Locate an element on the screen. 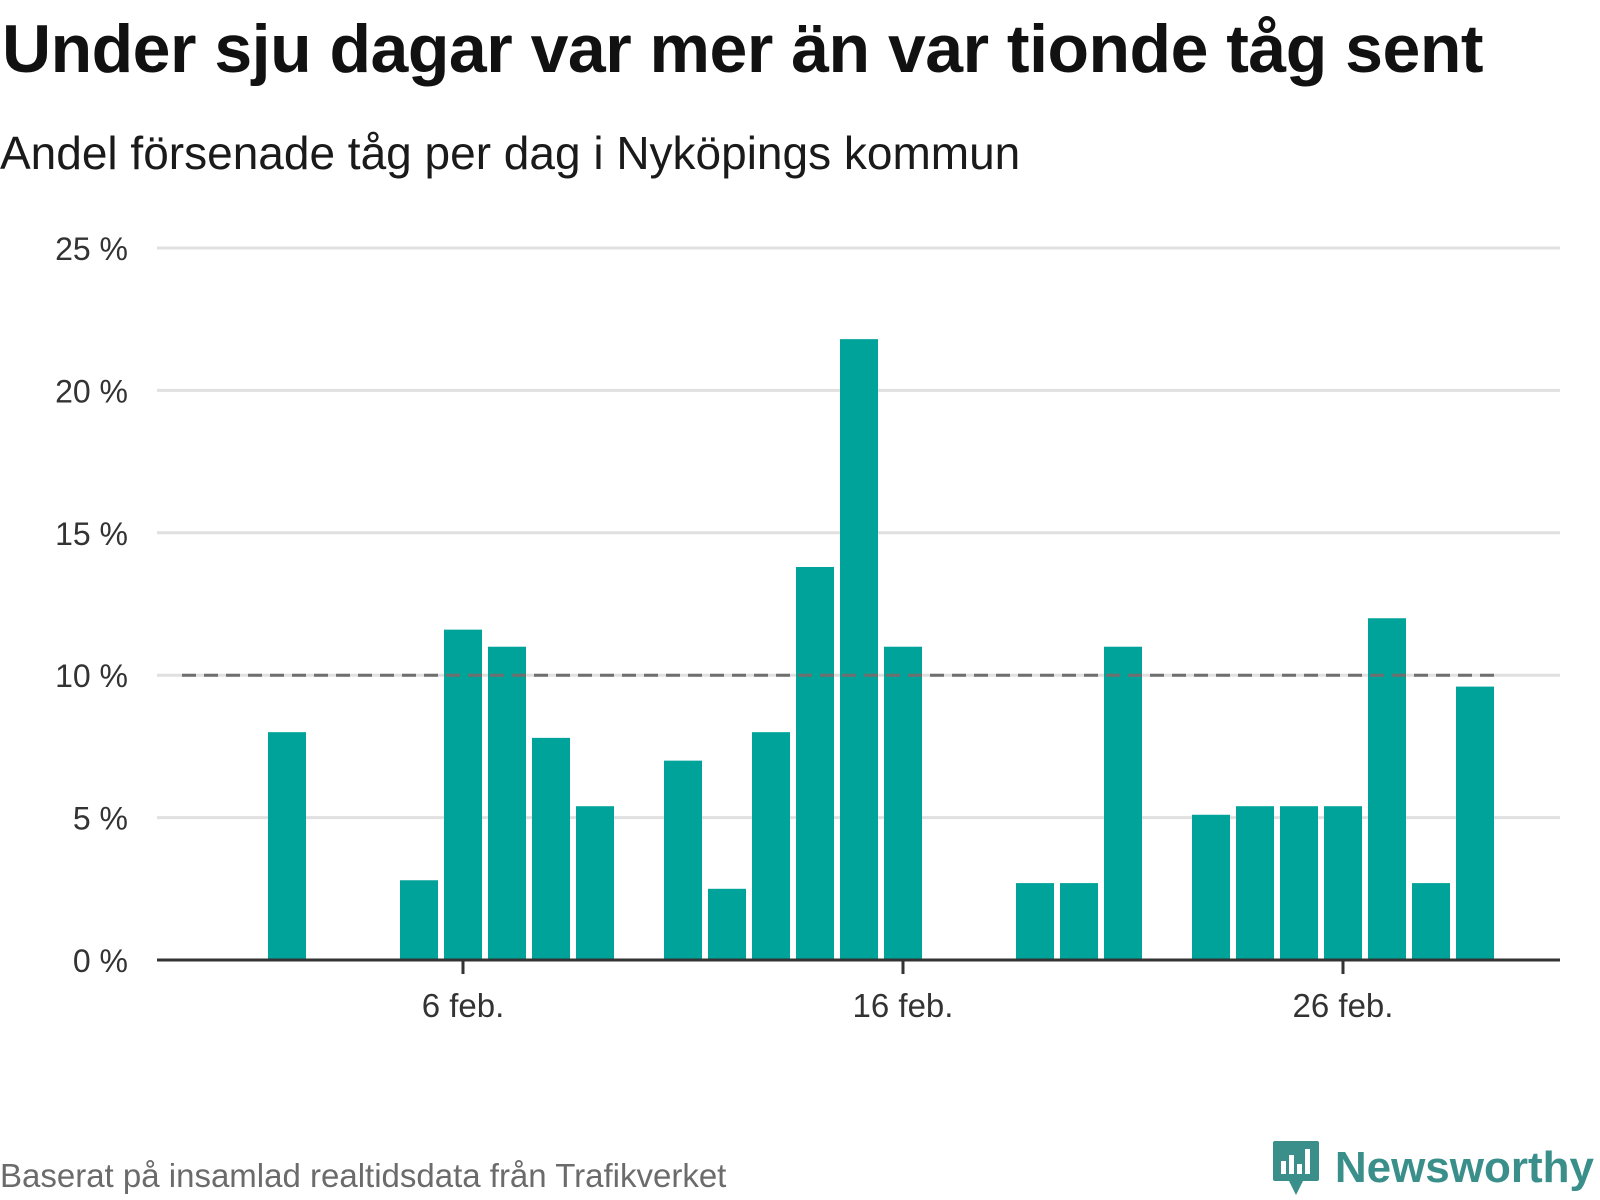  x-tick-label: 6 feb. is located at coordinates (463, 1005).